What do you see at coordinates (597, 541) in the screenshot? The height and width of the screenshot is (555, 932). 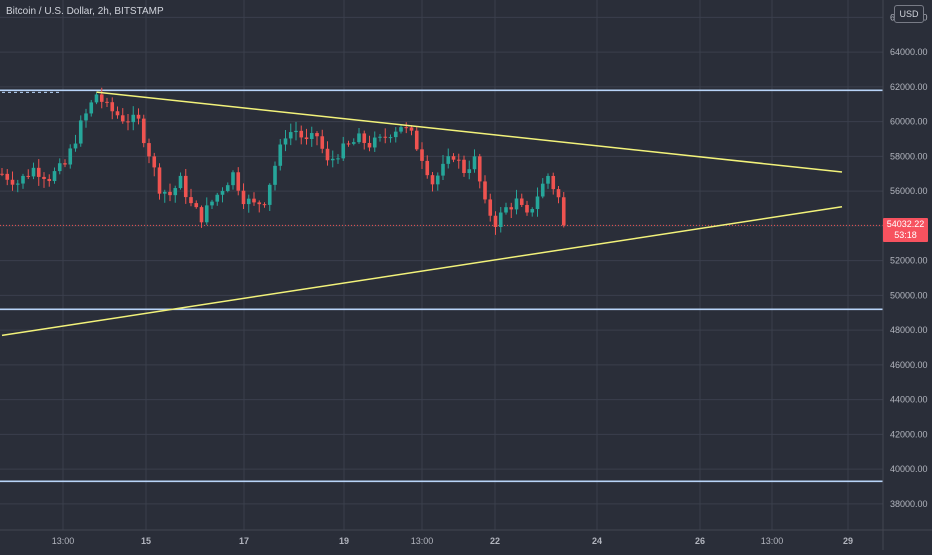 I see `x-tick-label: 24` at bounding box center [597, 541].